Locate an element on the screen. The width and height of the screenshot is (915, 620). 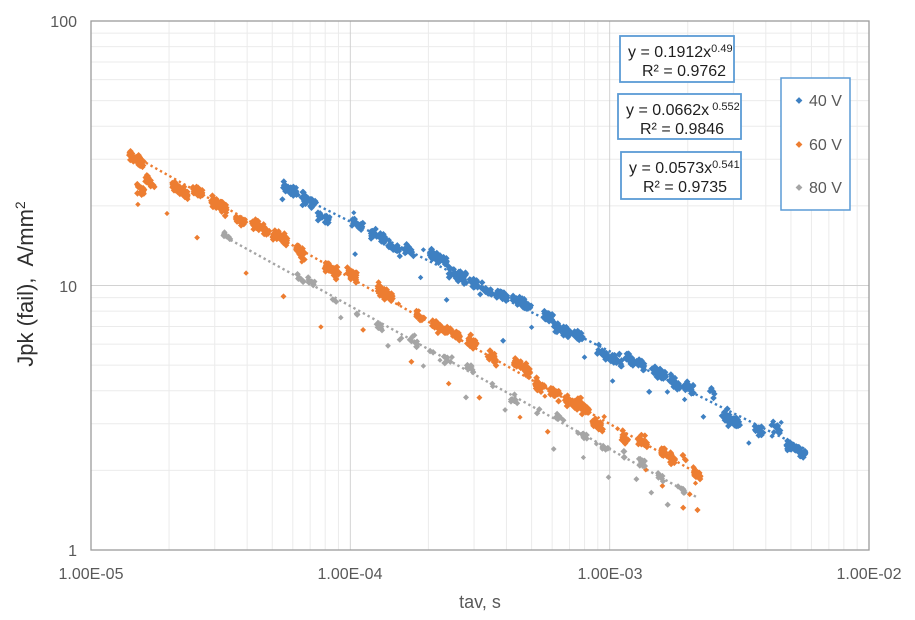
svg-text: y = 0.0573x0.541 is located at coordinates (684, 168).